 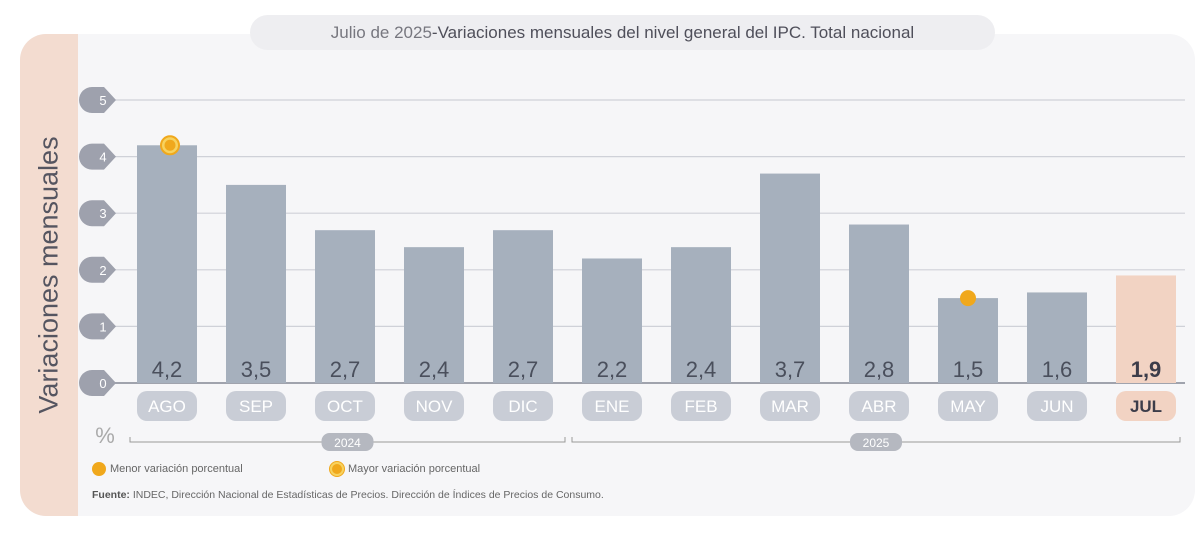 What do you see at coordinates (49, 275) in the screenshot?
I see `y-axis-panel` at bounding box center [49, 275].